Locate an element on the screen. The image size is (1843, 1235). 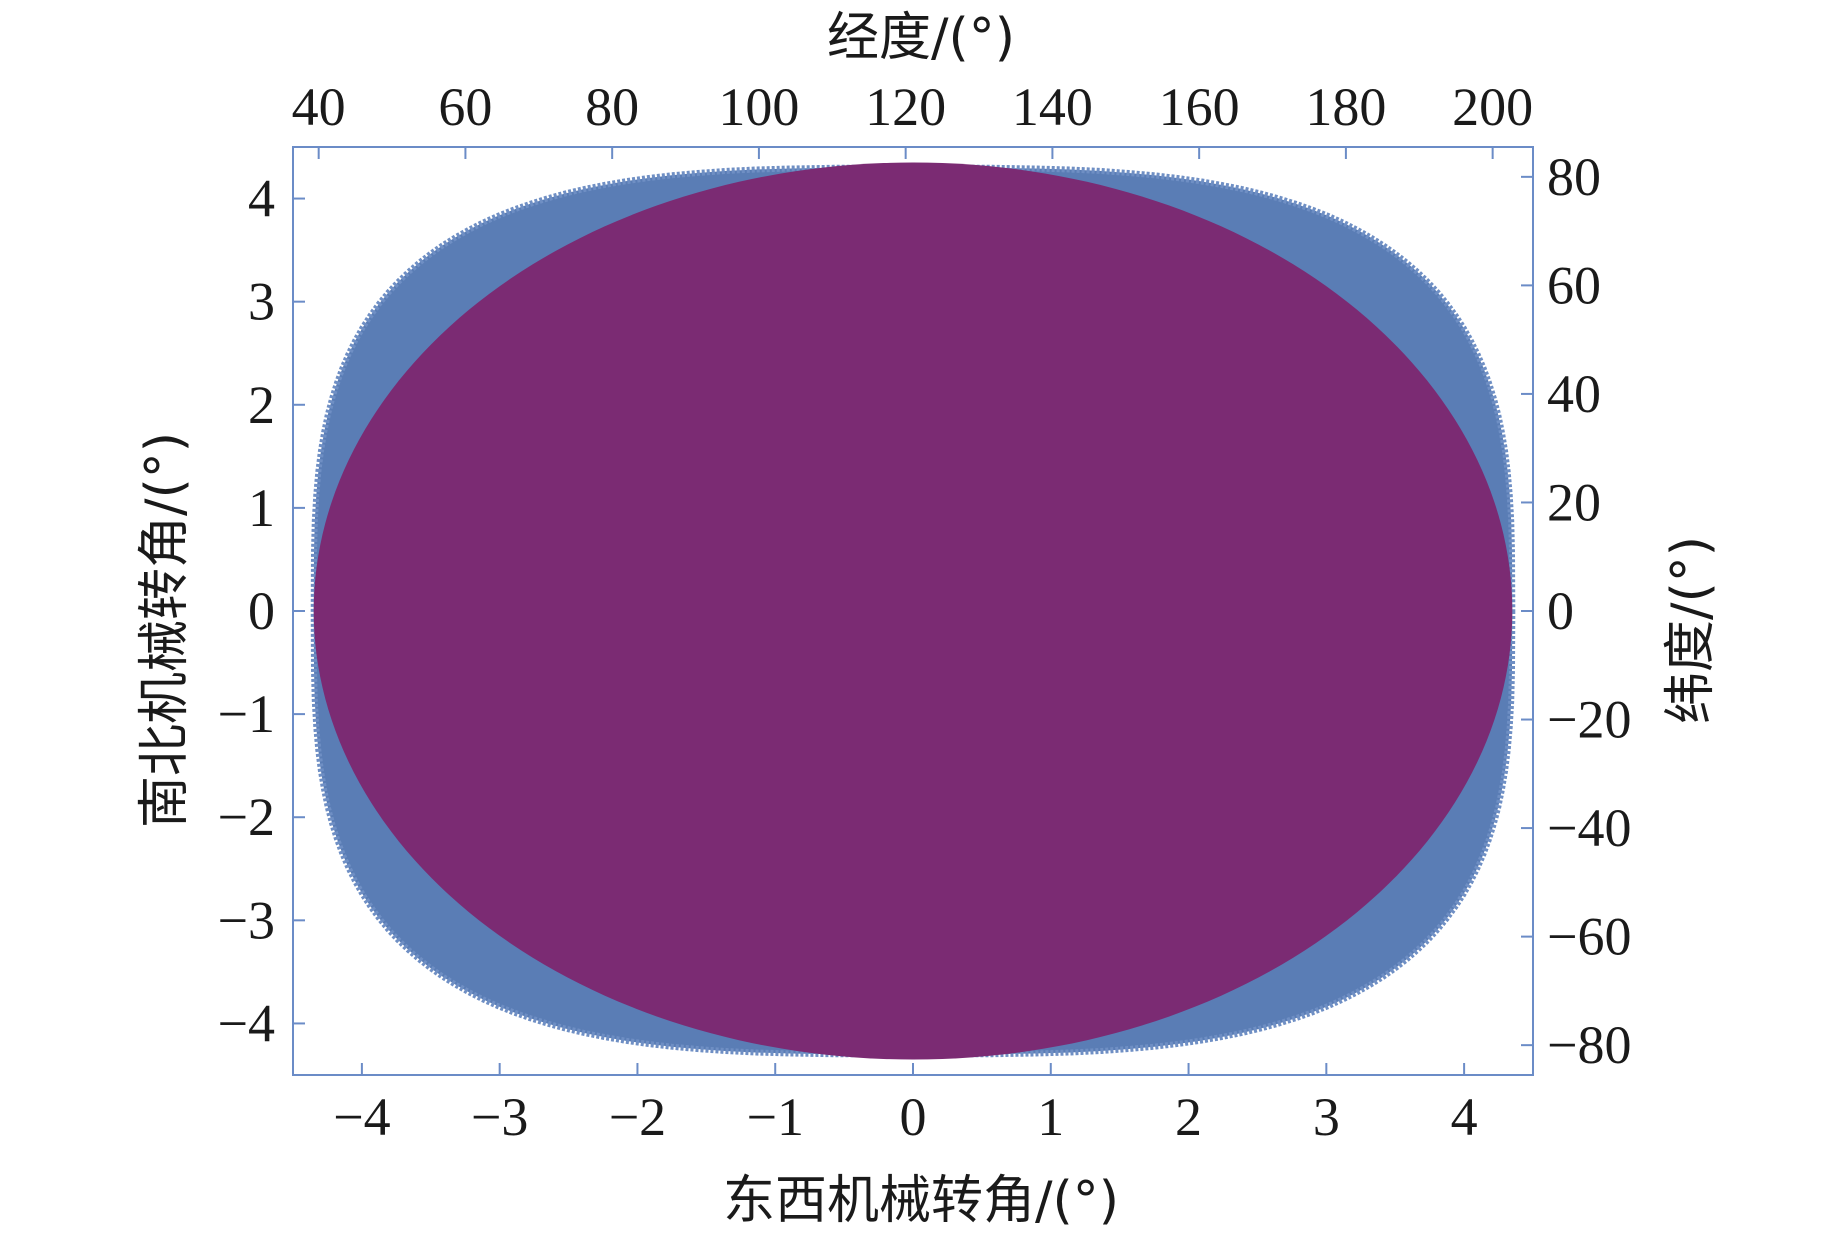
y-tick-label: 3 is located at coordinates (261, 302).